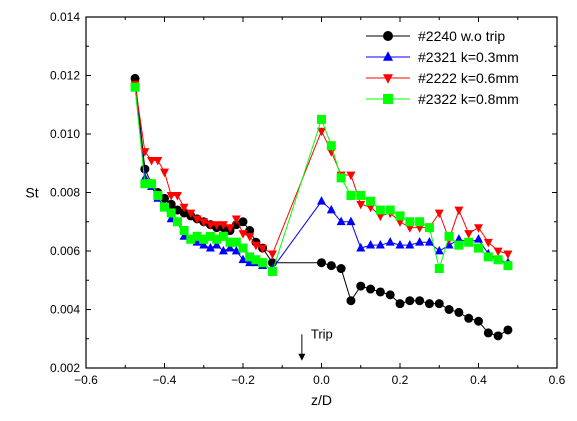 This screenshot has height=421, width=577. Describe the element at coordinates (400, 380) in the screenshot. I see `x-tick-label: 0.2` at that location.